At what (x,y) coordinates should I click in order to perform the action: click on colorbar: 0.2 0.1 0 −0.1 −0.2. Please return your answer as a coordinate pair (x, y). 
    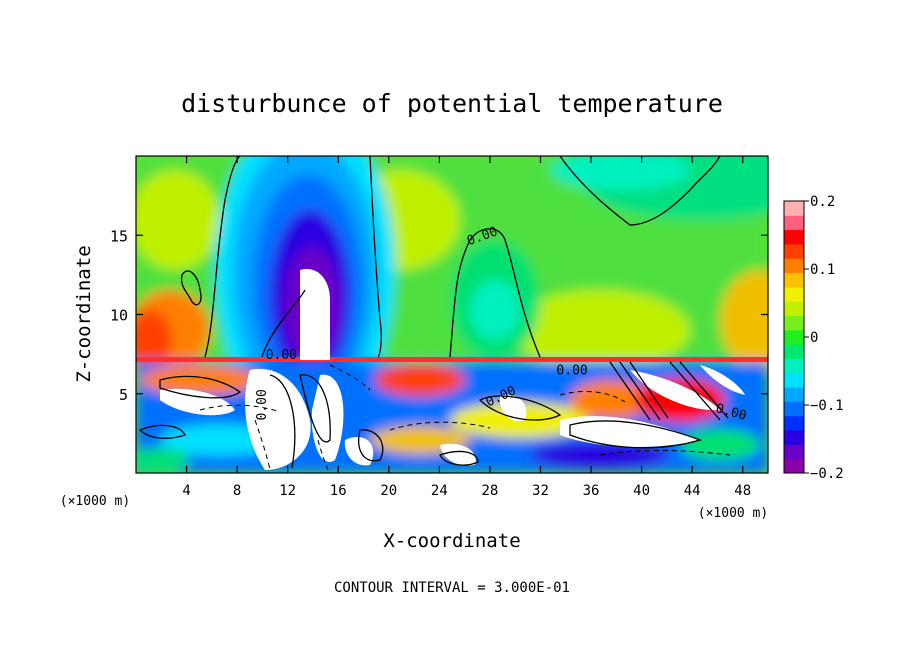
    Looking at the image, I should click on (813, 338).